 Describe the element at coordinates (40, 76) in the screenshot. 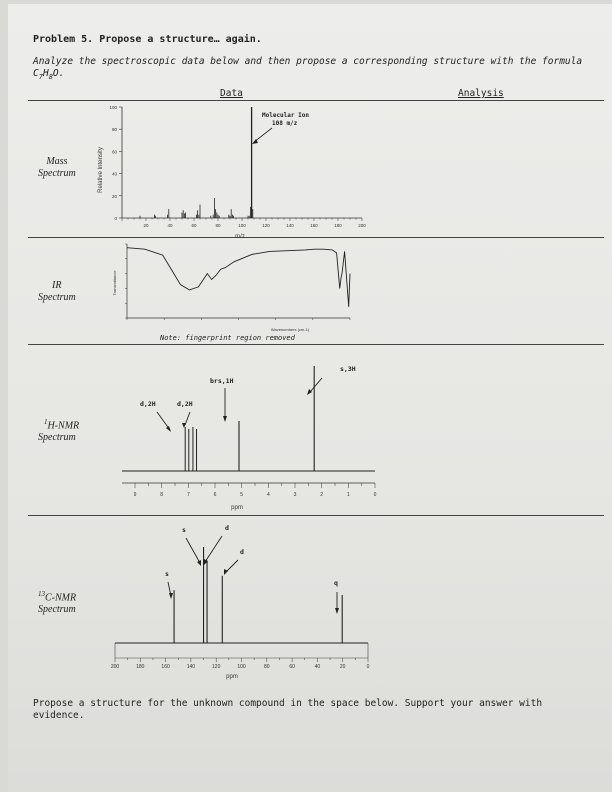

I see `formula-c-count: 7` at that location.